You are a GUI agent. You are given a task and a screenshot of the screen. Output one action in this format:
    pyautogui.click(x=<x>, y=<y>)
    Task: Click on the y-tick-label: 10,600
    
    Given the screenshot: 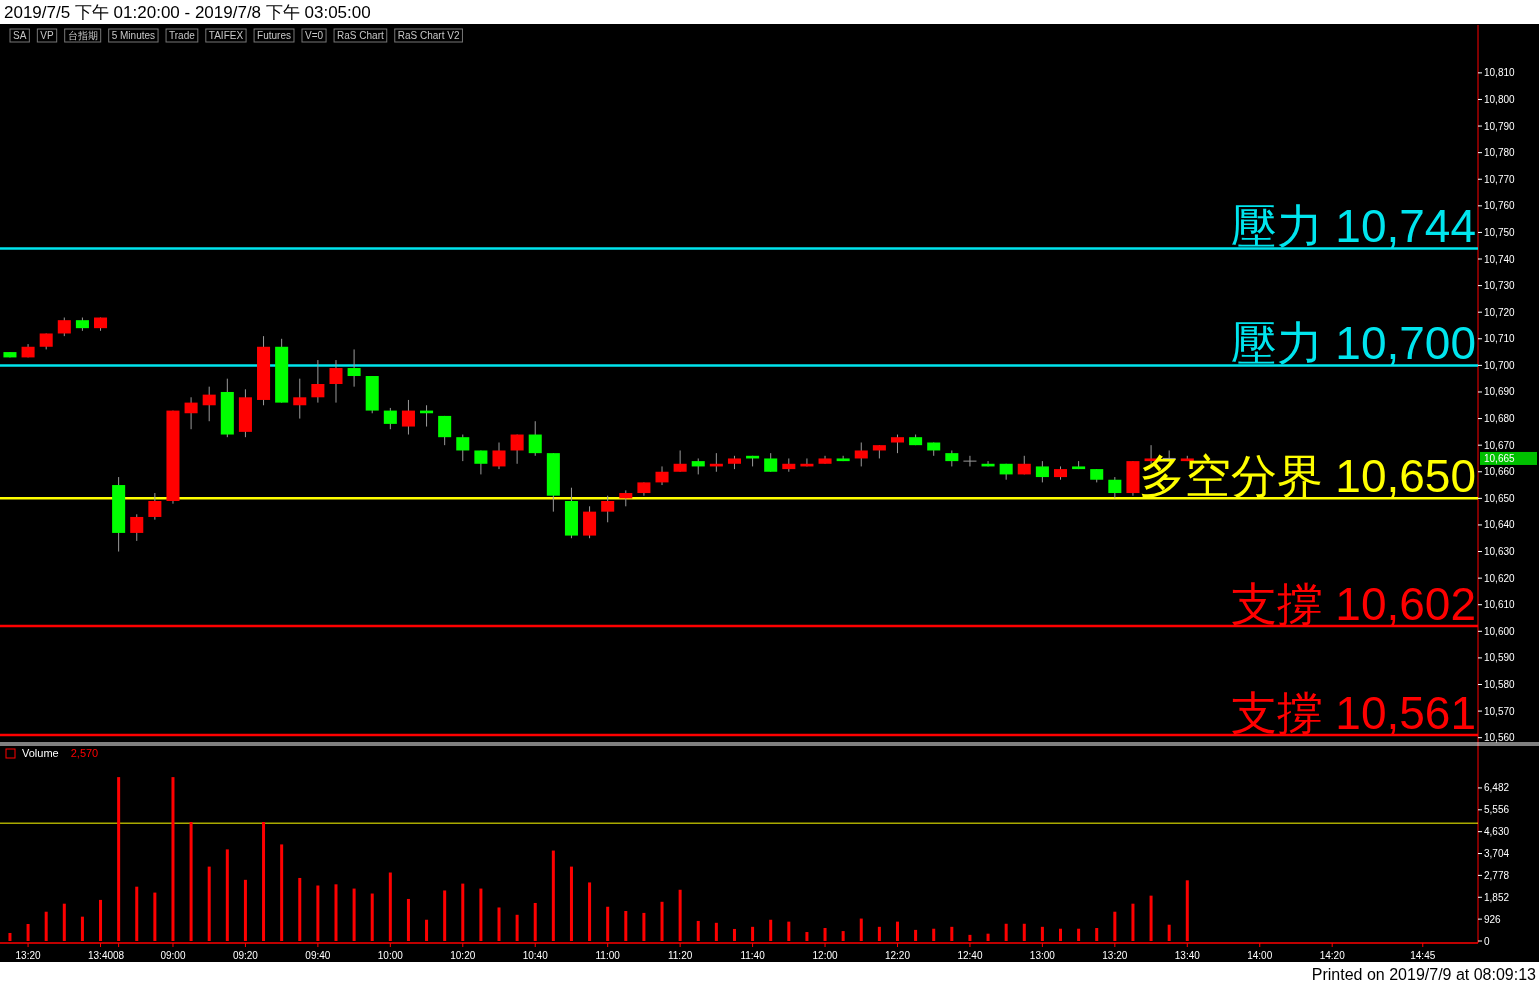 What is the action you would take?
    pyautogui.click(x=1500, y=631)
    